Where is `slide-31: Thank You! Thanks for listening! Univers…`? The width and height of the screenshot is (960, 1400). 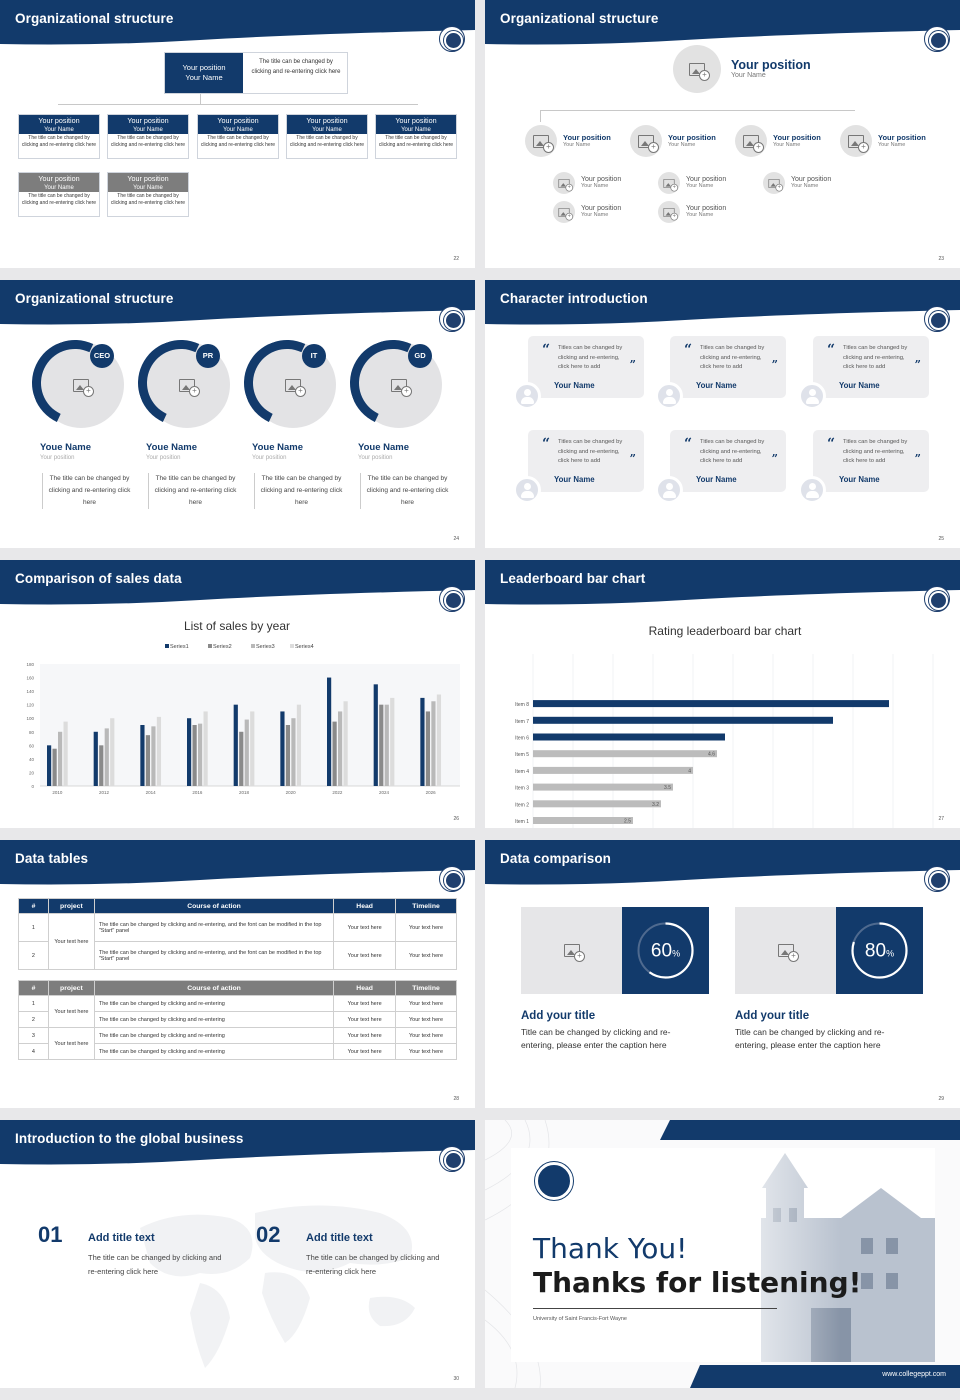
slide-31: Thank You! Thanks for listening! Univers… is located at coordinates (722, 1254).